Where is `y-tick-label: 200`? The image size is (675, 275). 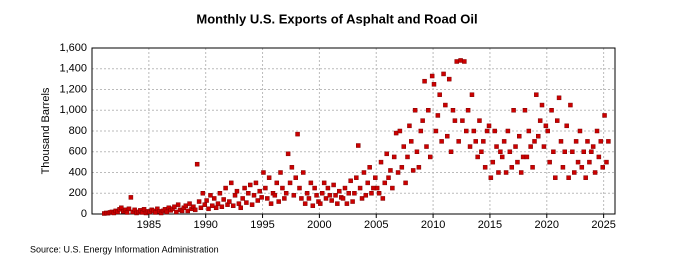 y-tick-label: 200 is located at coordinates (78, 193).